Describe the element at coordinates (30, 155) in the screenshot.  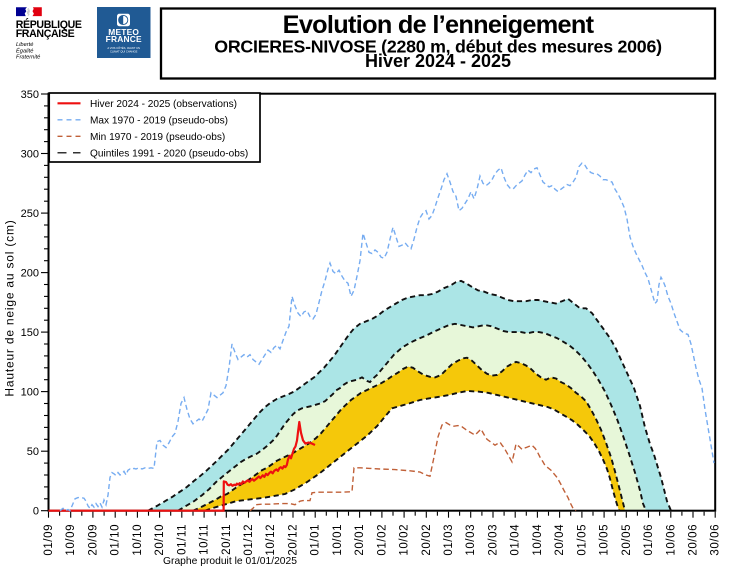
I see `svg-text: 300` at that location.